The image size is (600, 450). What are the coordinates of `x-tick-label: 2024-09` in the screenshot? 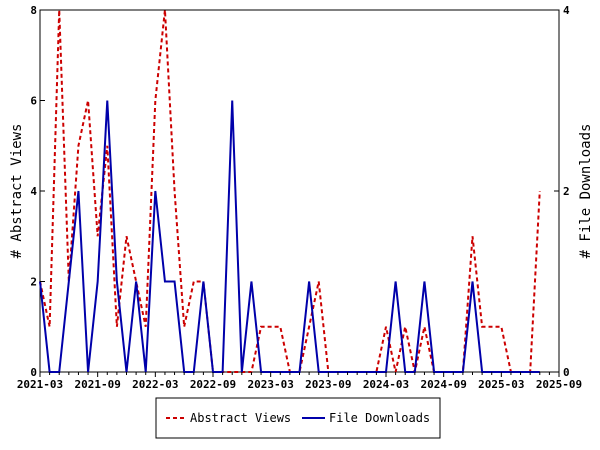 It's located at (443, 384).